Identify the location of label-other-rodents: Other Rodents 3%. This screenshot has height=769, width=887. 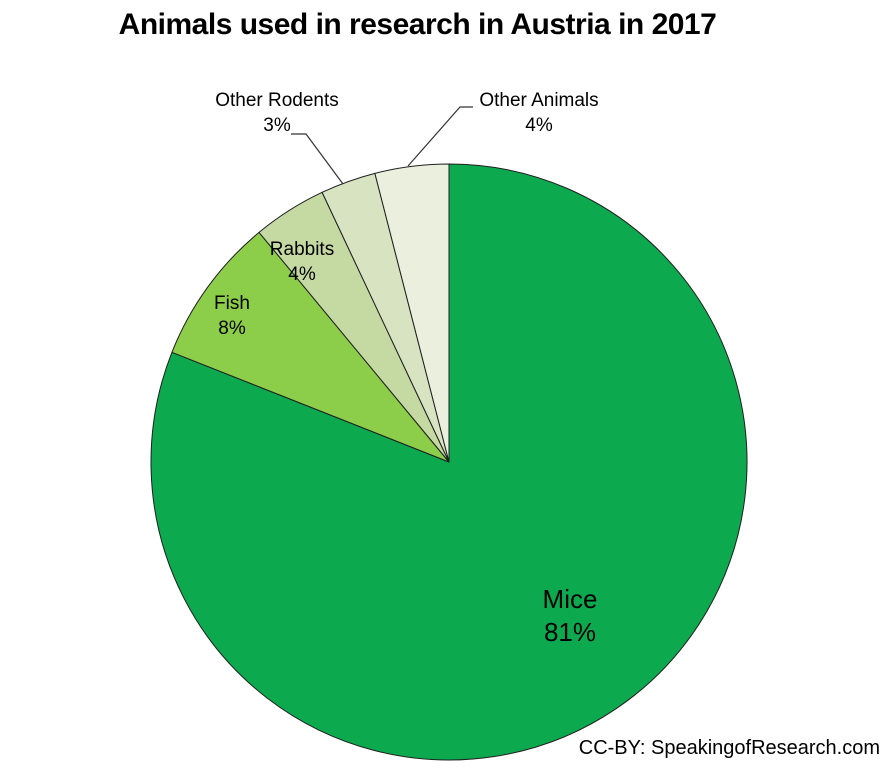
(277, 113).